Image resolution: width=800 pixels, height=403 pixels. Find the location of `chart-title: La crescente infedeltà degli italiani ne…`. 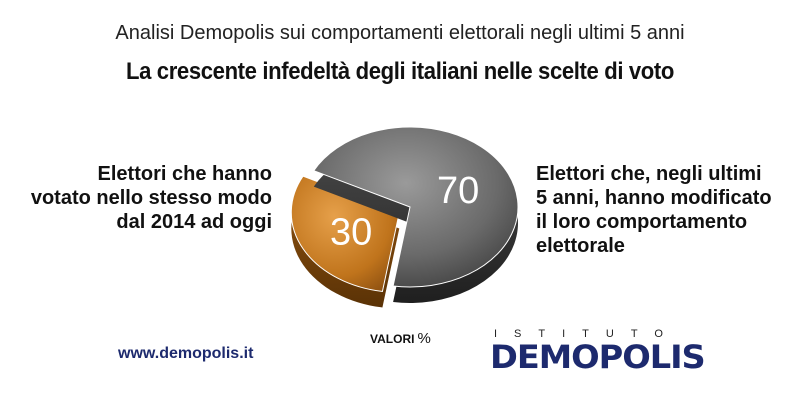

chart-title: La crescente infedeltà degli italiani ne… is located at coordinates (400, 71).